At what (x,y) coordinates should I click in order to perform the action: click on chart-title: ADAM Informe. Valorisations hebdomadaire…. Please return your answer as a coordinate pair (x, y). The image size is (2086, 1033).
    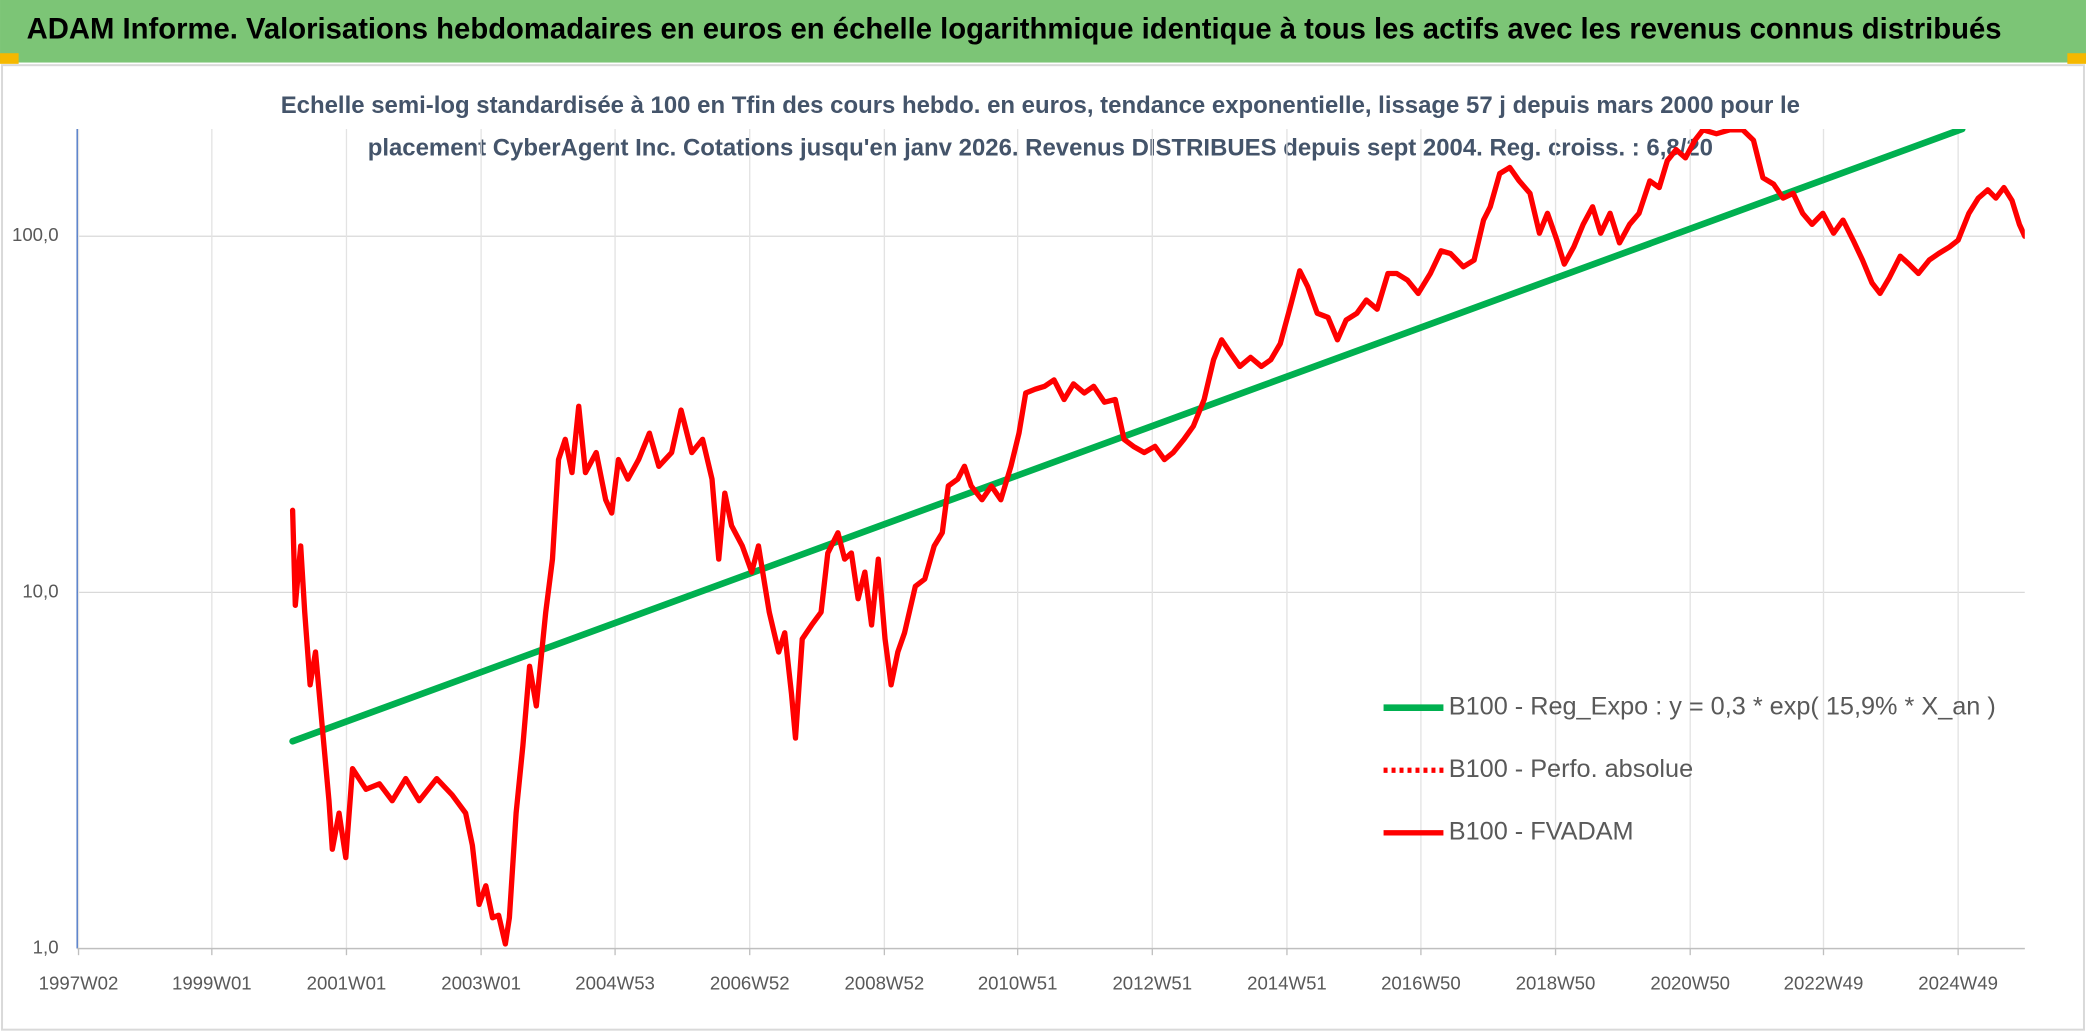
    Looking at the image, I should click on (1014, 29).